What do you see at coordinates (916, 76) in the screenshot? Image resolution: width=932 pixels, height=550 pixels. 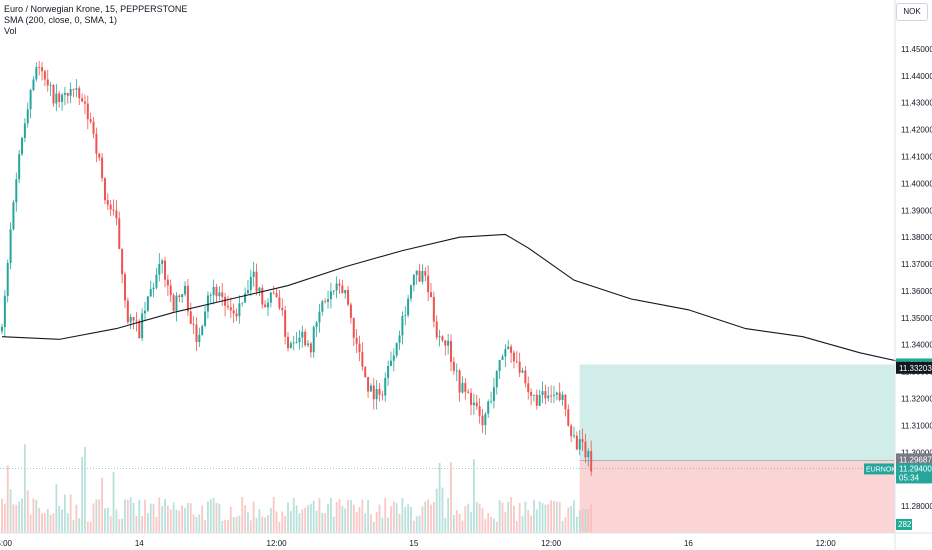 I see `price-tick-label: 11.44000` at bounding box center [916, 76].